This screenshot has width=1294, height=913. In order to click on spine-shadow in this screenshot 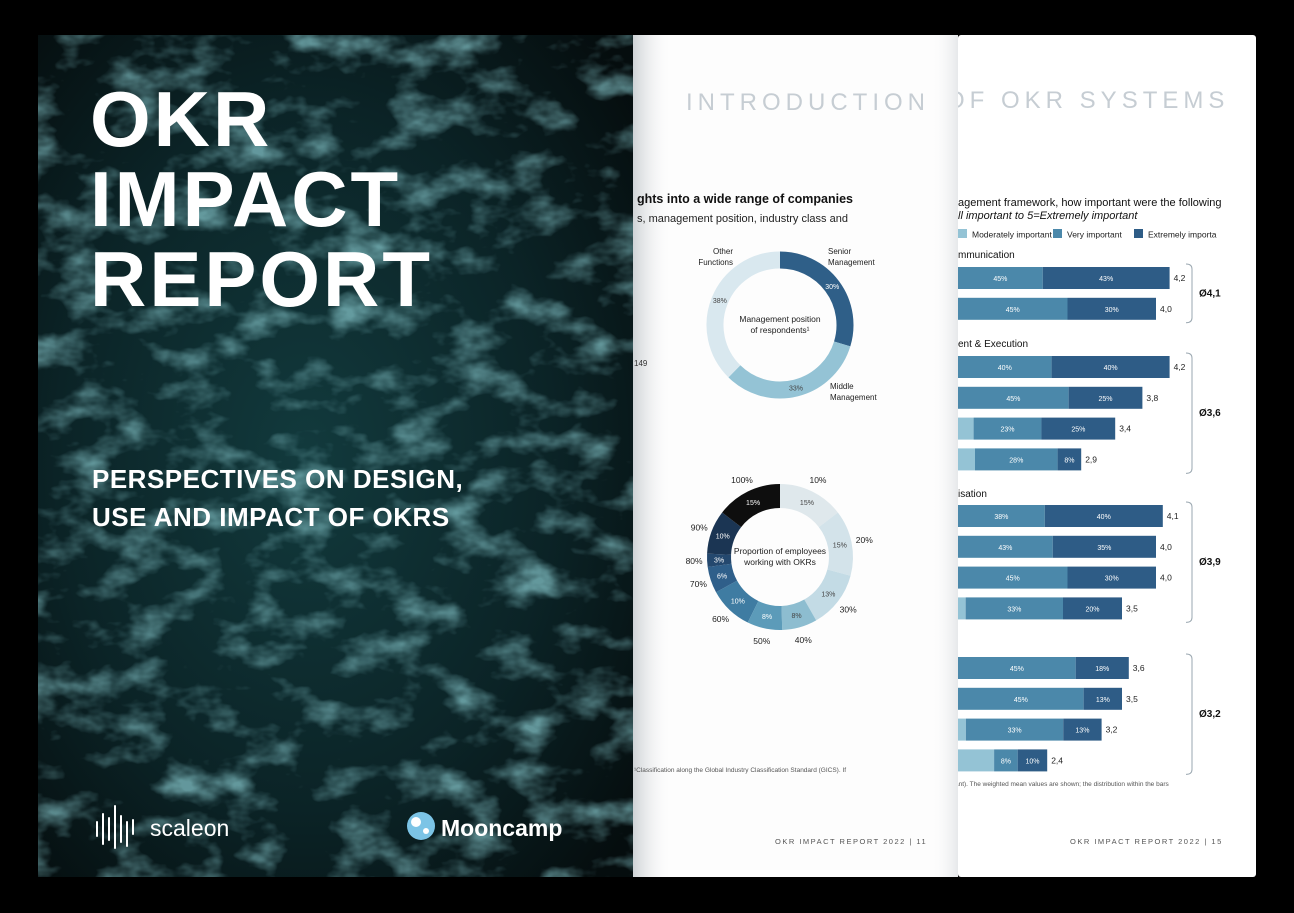, I will do `click(653, 456)`.